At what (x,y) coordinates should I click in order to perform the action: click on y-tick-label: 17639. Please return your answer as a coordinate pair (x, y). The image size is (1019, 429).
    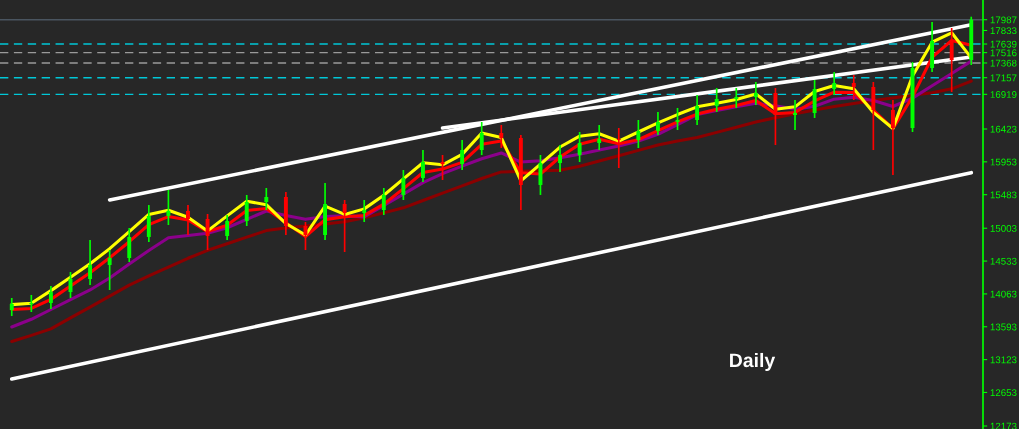
    Looking at the image, I should click on (1003, 44).